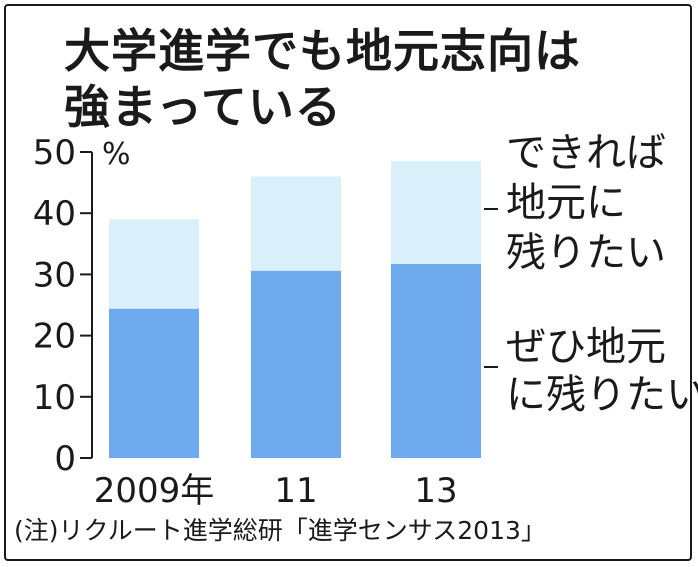 This screenshot has height=567, width=698. Describe the element at coordinates (322, 51) in the screenshot. I see `chart-title-line-1: 大学進学でも地元志向は` at that location.